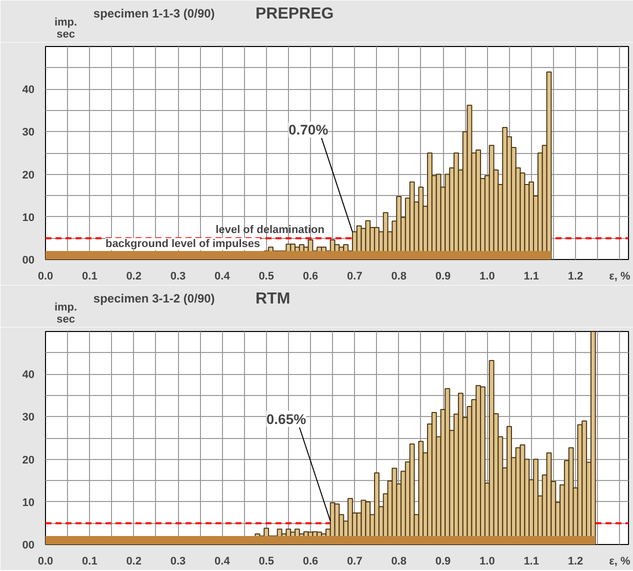 This screenshot has height=571, width=633. What do you see at coordinates (270, 230) in the screenshot?
I see `ref-line-label: level of delamination` at bounding box center [270, 230].